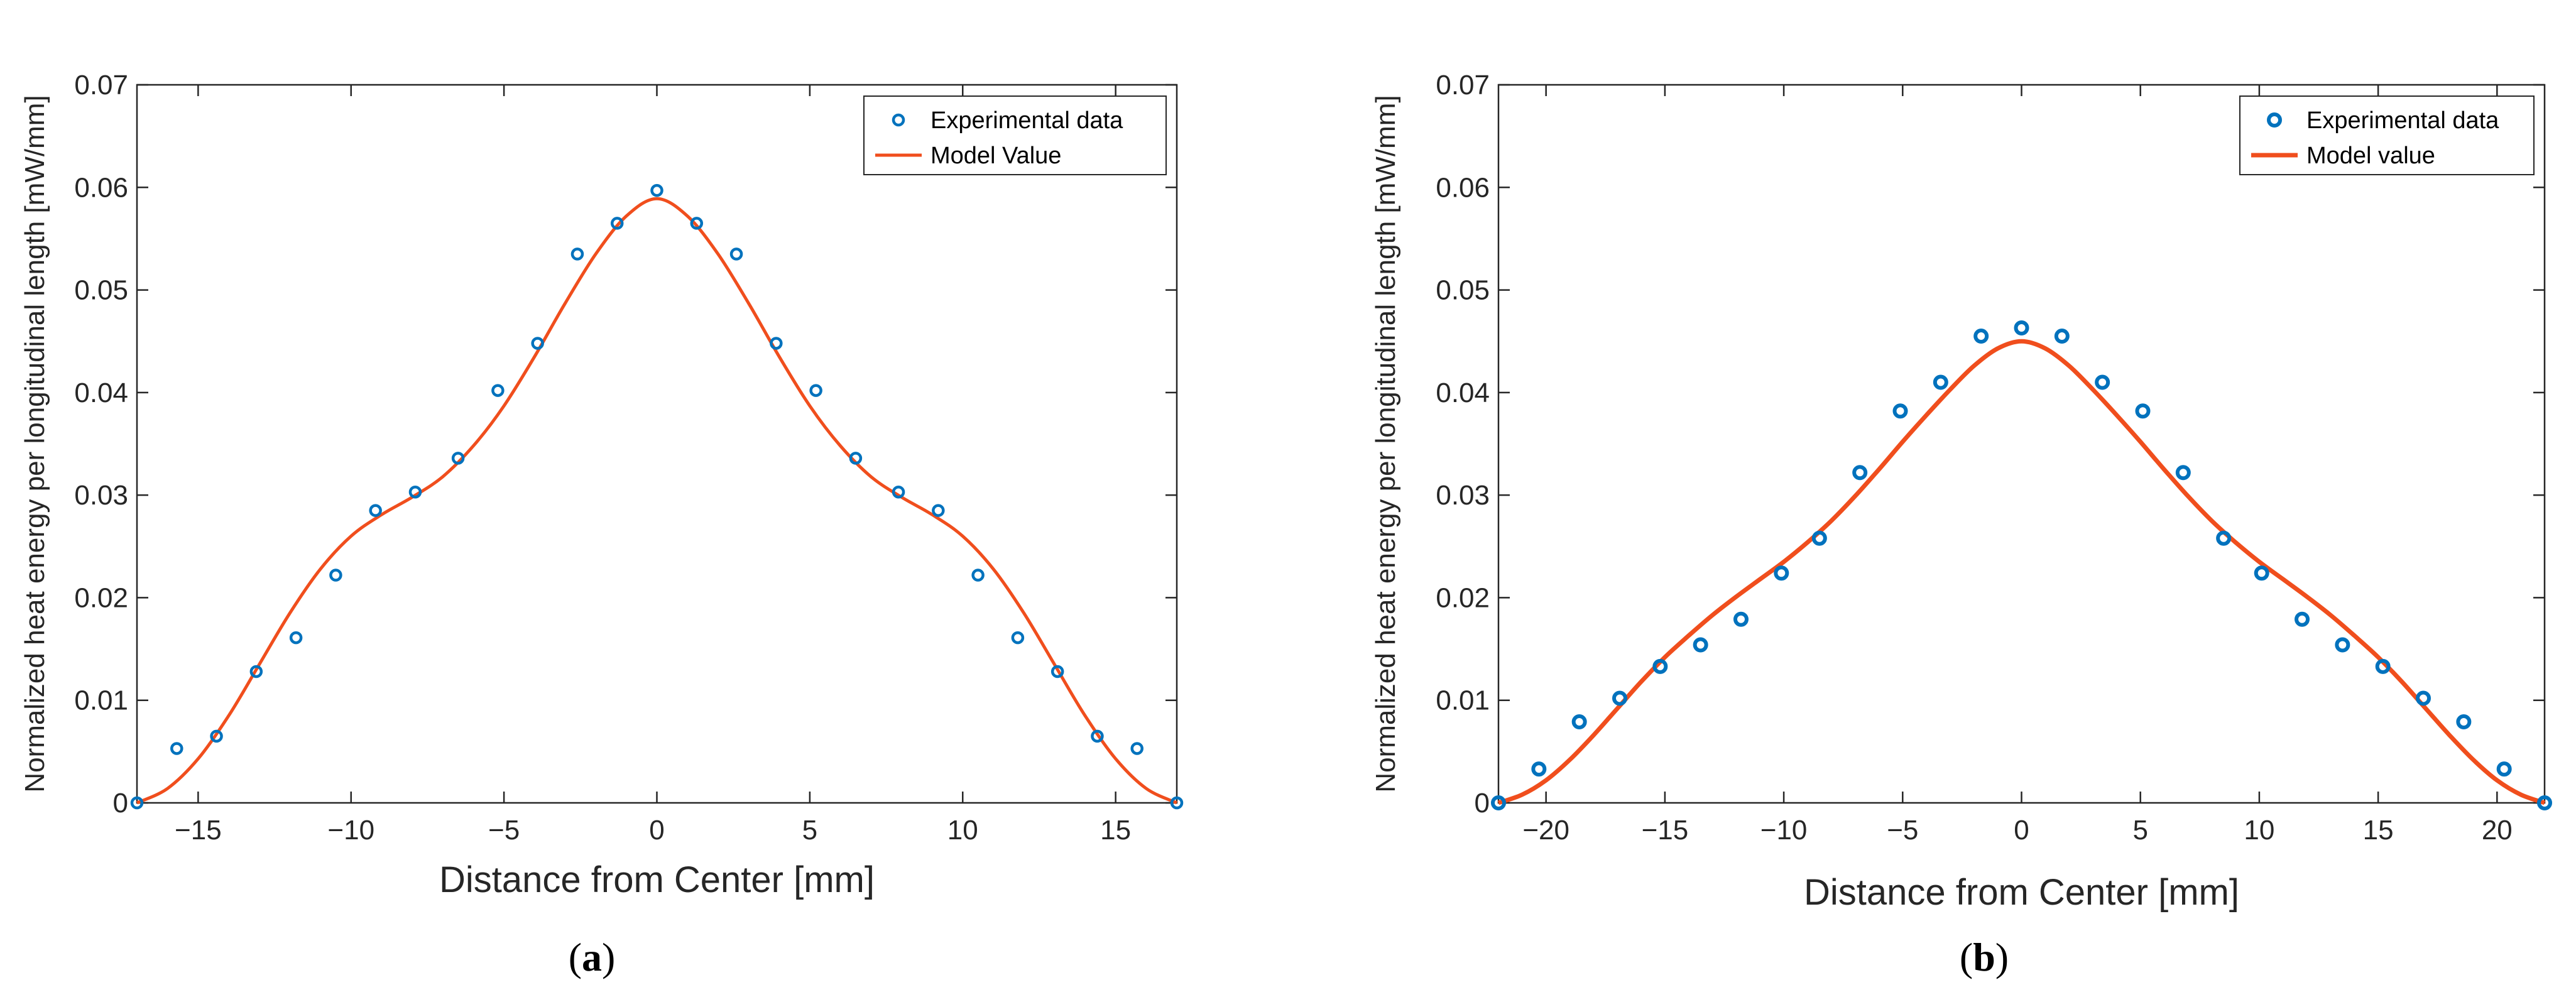 The height and width of the screenshot is (1002, 2576). I want to click on legend: Experimental data Model Value, so click(1015, 135).